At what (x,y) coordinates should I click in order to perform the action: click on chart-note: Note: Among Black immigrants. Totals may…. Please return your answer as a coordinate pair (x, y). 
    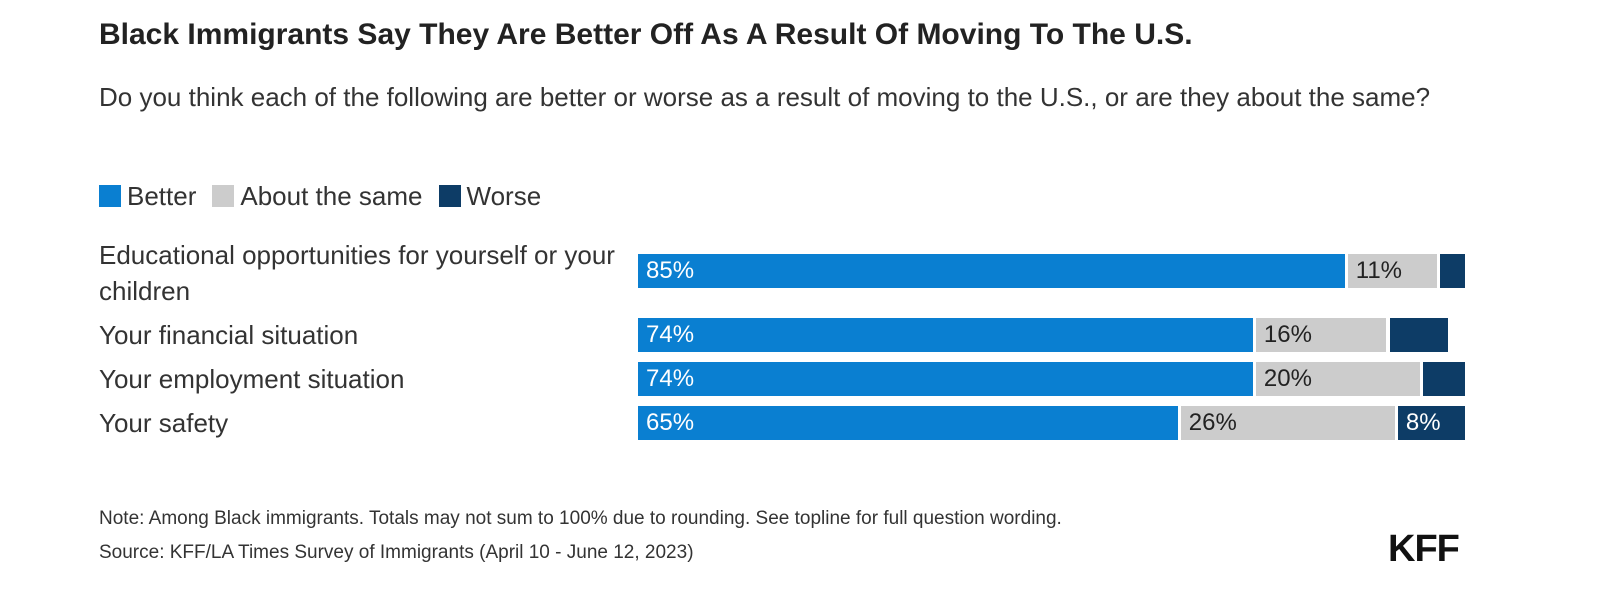
    Looking at the image, I should click on (580, 518).